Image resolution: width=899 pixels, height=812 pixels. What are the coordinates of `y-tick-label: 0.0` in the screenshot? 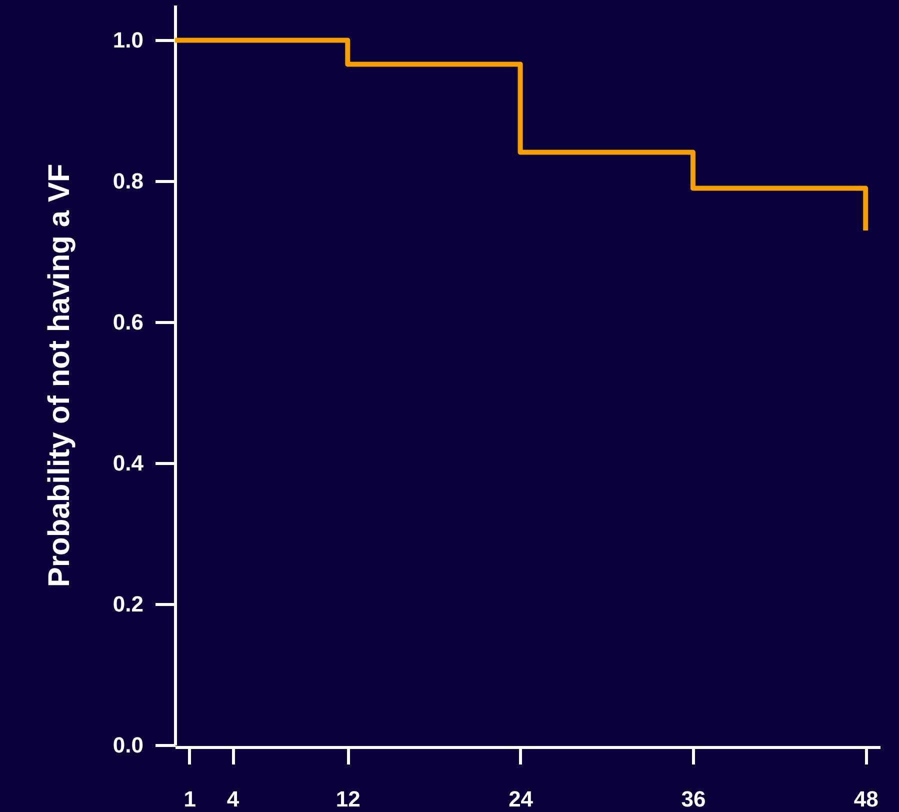 It's located at (128, 745).